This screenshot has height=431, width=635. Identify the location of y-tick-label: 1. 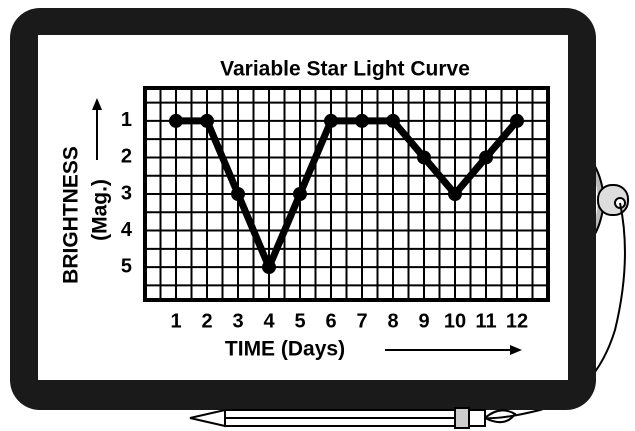
(126, 120).